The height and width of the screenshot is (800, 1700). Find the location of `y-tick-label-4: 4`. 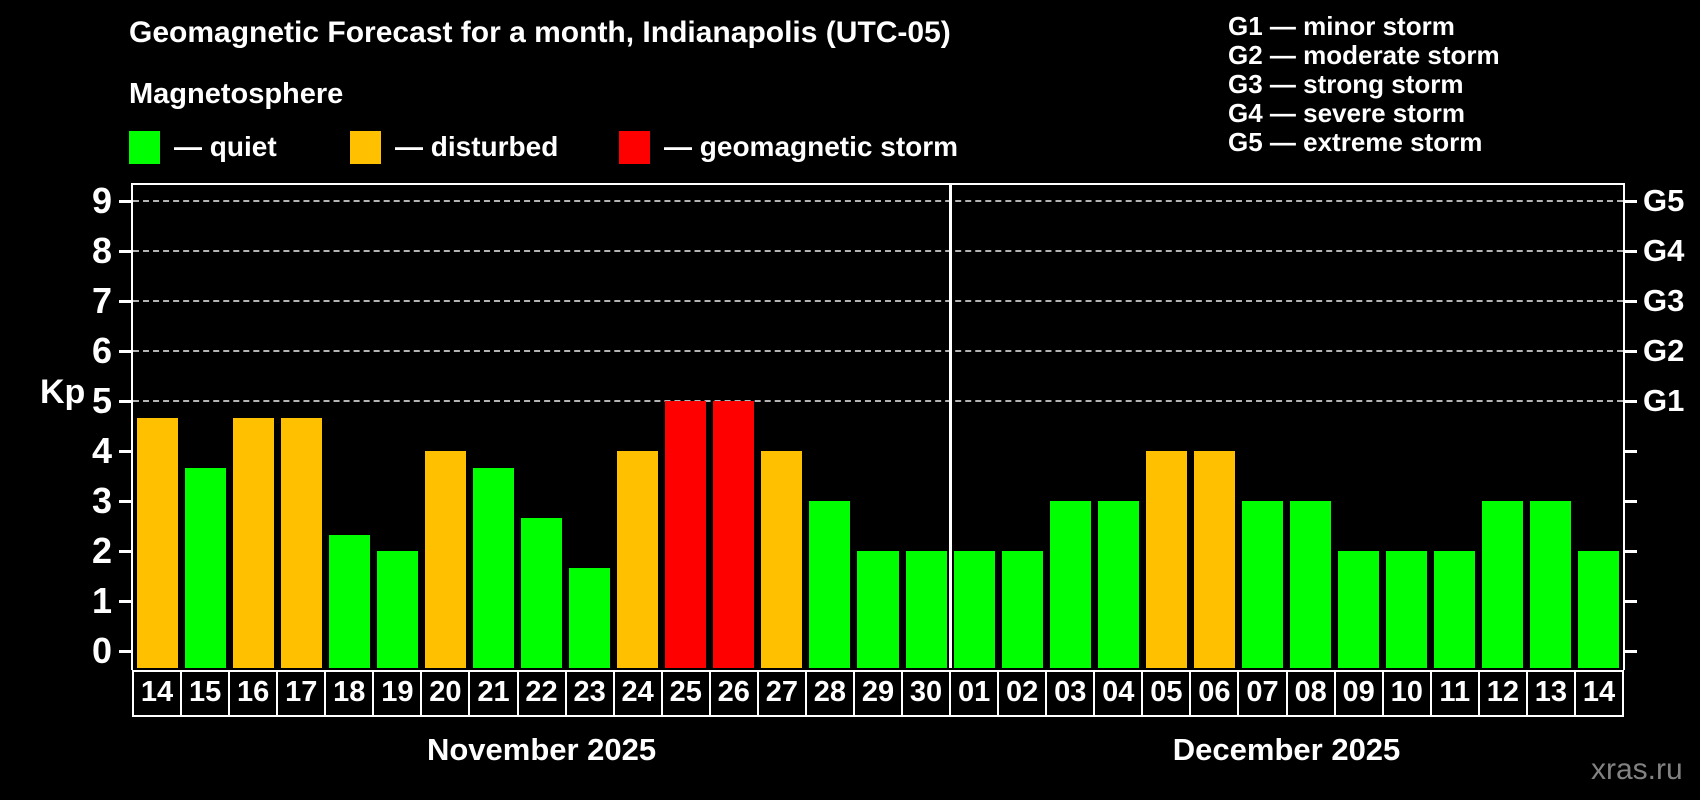

y-tick-label-4: 4 is located at coordinates (101, 450).